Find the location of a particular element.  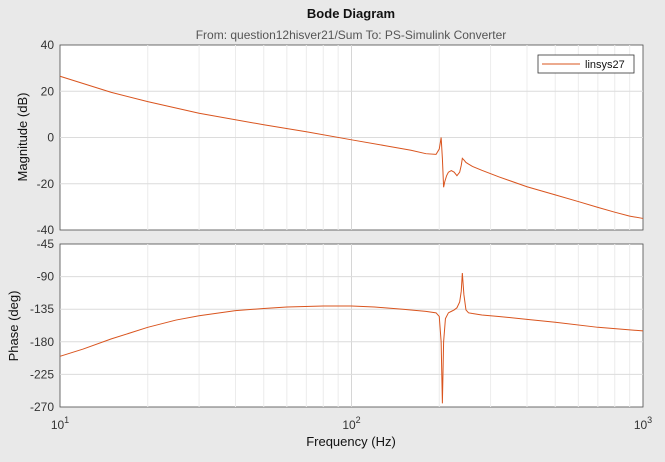

y-tick-label: -180 is located at coordinates (42, 342).